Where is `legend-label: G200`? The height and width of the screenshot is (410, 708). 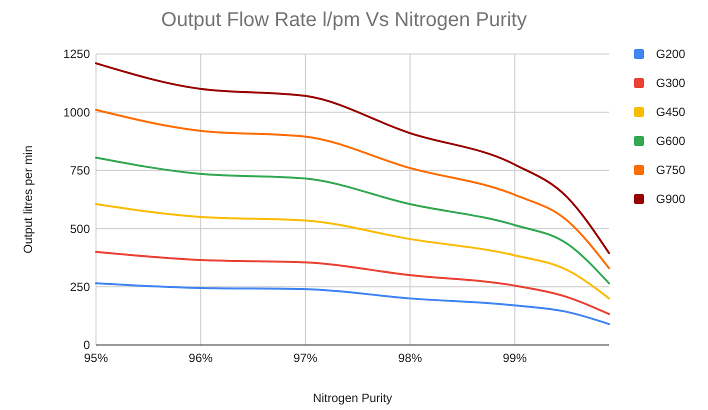 legend-label: G200 is located at coordinates (671, 54).